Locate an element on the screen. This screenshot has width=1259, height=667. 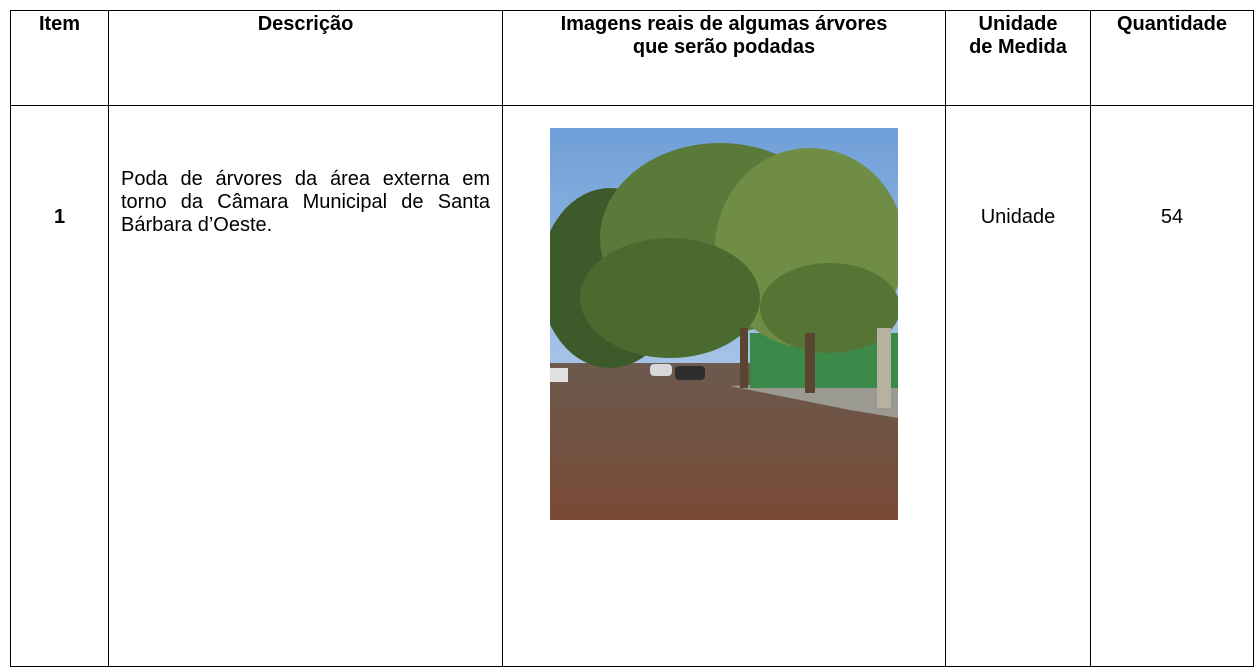
header-cell: Unidade de Medida is located at coordinates (1018, 58).